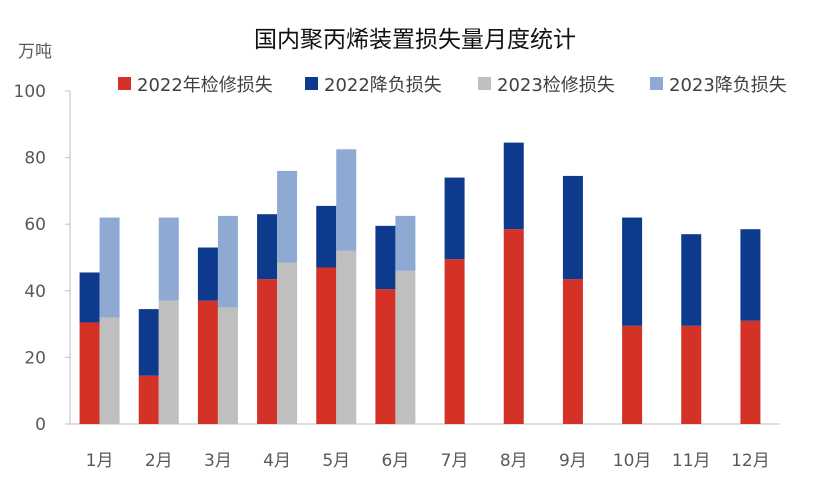 The width and height of the screenshot is (815, 488). What do you see at coordinates (35, 292) in the screenshot?
I see `y-tick-label: 40` at bounding box center [35, 292].